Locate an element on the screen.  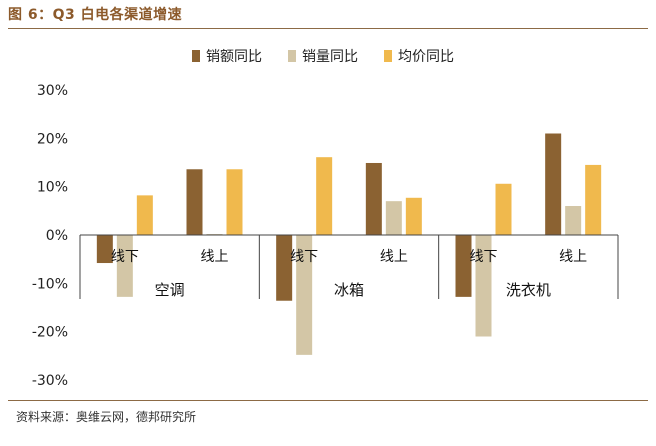
figure-title: 图 6：Q3 白电各渠道增速 is located at coordinates (95, 15).